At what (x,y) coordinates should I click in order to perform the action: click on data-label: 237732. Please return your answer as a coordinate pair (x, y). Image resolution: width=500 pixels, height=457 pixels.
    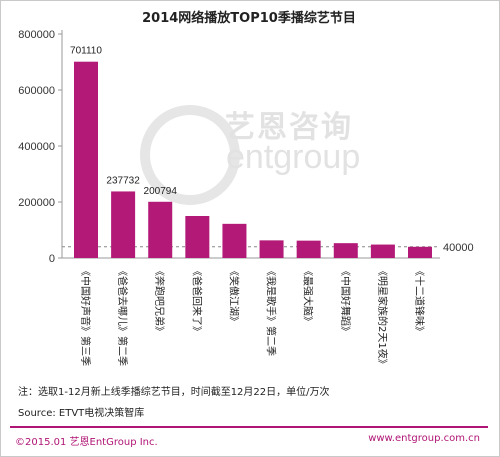
    Looking at the image, I should click on (123, 180).